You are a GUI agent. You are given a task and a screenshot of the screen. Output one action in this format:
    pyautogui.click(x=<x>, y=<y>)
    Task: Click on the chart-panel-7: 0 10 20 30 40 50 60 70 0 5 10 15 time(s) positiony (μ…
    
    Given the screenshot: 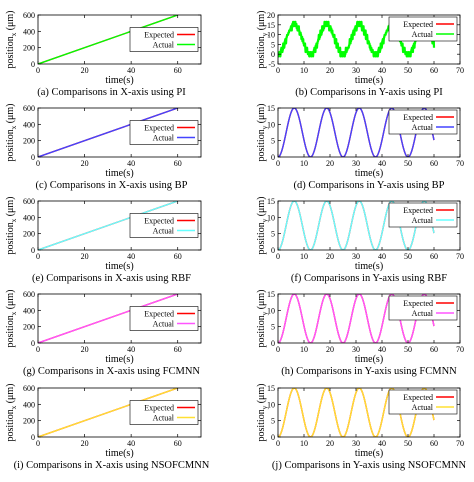 What is the action you would take?
    pyautogui.click(x=360, y=333)
    